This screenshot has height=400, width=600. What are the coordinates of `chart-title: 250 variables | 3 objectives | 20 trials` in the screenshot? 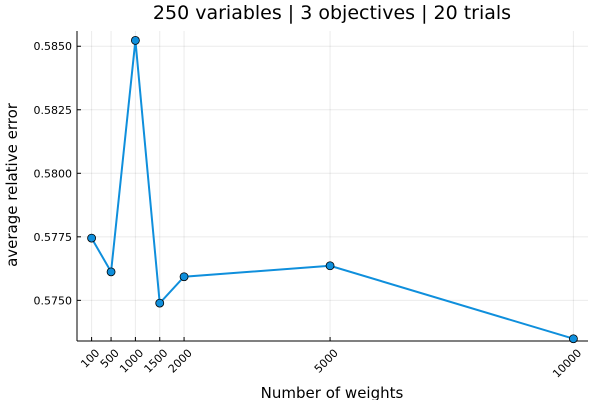 It's located at (332, 13).